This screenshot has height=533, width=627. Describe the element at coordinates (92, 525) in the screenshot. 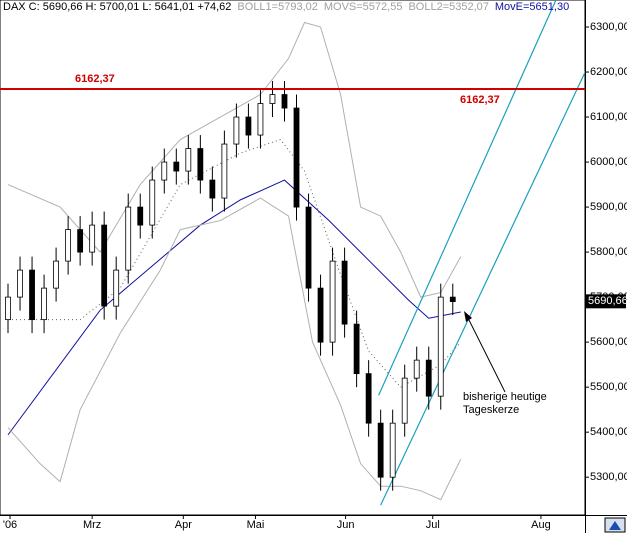

I see `x-tick-label: Mrz` at that location.